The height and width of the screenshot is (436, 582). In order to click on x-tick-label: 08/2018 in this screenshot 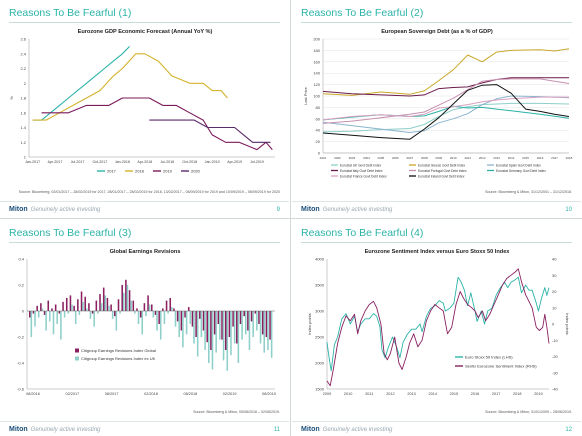, I will do `click(190, 394)`.